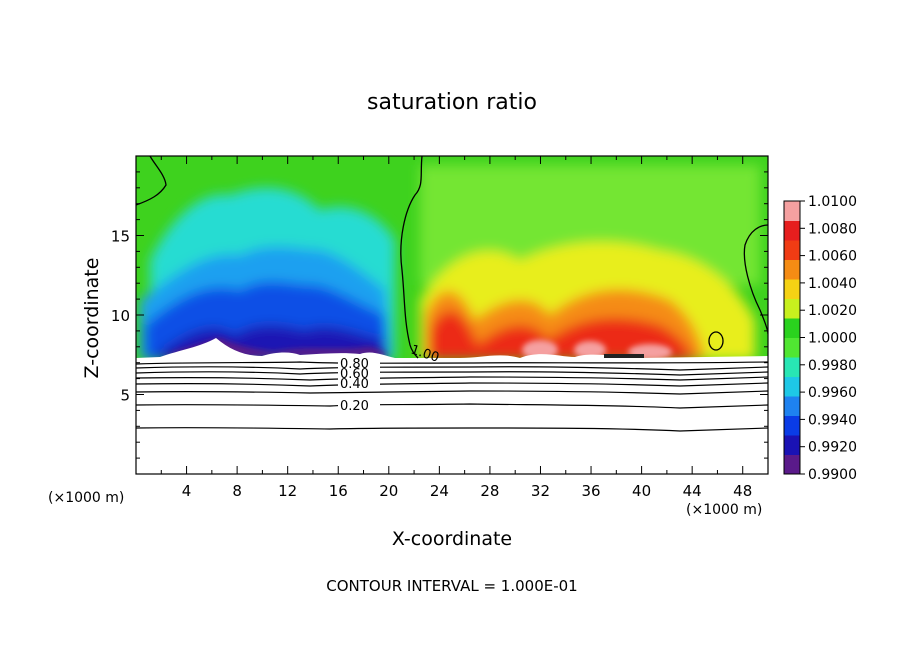 Image resolution: width=904 pixels, height=658 pixels. Describe the element at coordinates (120, 316) in the screenshot. I see `y-tick-label: 10` at that location.